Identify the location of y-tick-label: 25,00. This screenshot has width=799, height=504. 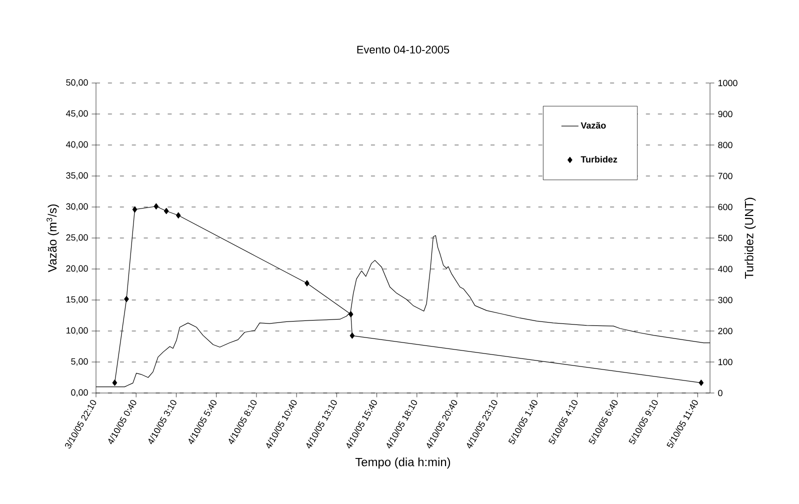
(77, 238).